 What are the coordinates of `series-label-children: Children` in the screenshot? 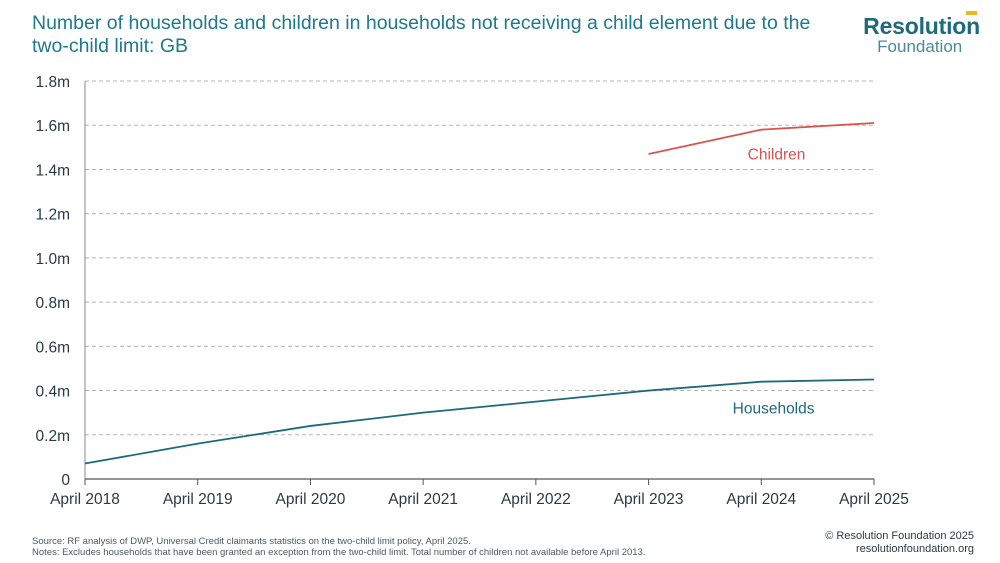 It's located at (777, 154).